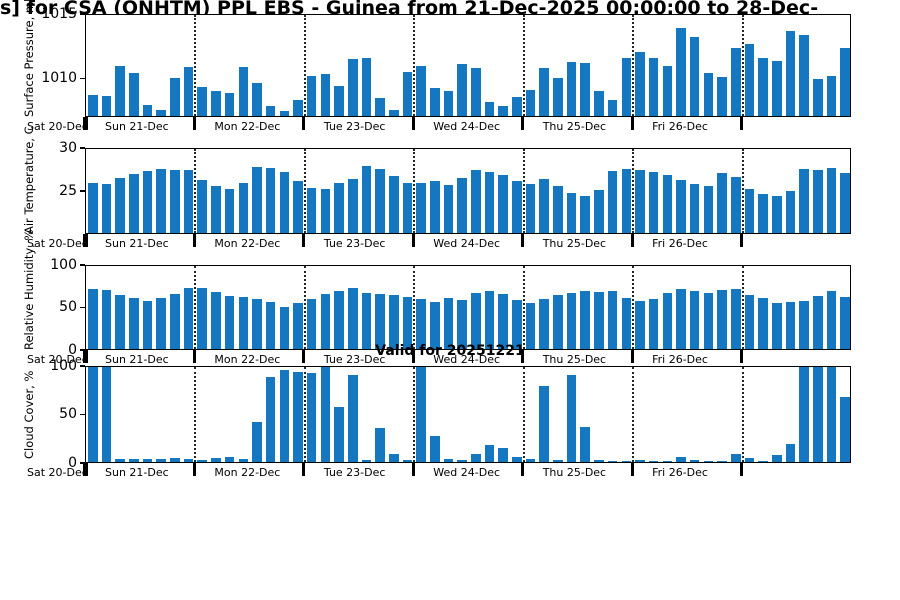 The width and height of the screenshot is (900, 600). What do you see at coordinates (63, 365) in the screenshot?
I see `y-tick-label: 100` at bounding box center [63, 365].